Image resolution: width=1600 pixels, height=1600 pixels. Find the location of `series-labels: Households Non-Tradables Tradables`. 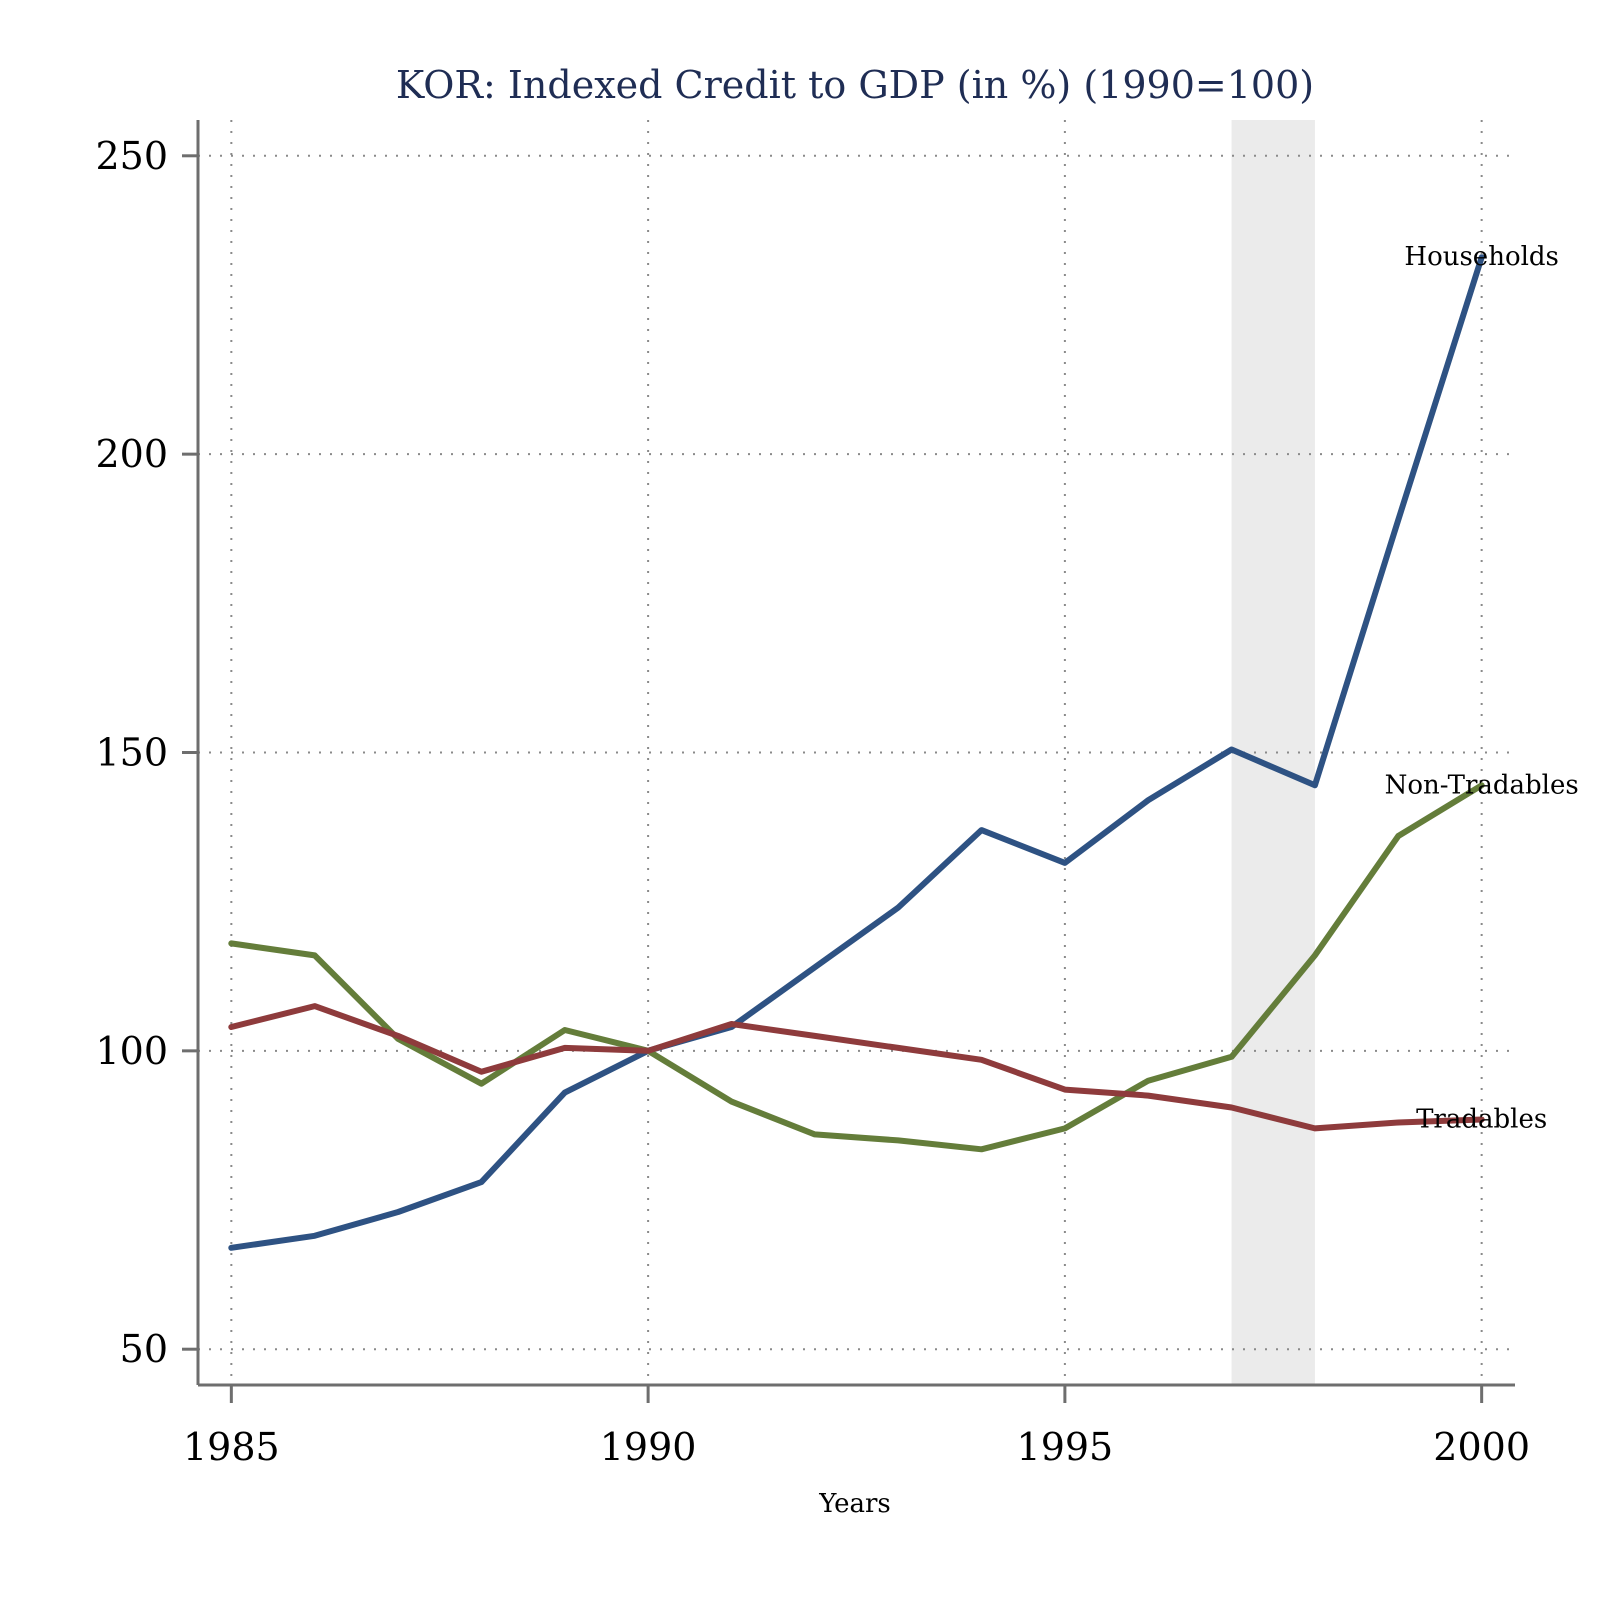

series-labels: Households Non-Tradables Tradables is located at coordinates (1482, 688).